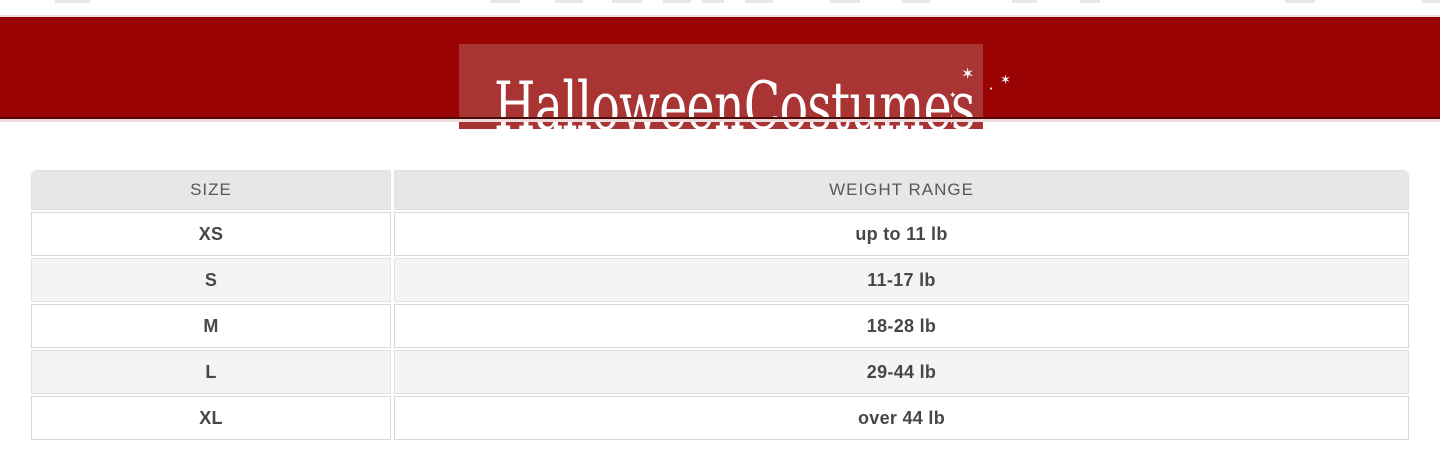  Describe the element at coordinates (901, 280) in the screenshot. I see `weight-range-cell: 11-17 lb` at that location.